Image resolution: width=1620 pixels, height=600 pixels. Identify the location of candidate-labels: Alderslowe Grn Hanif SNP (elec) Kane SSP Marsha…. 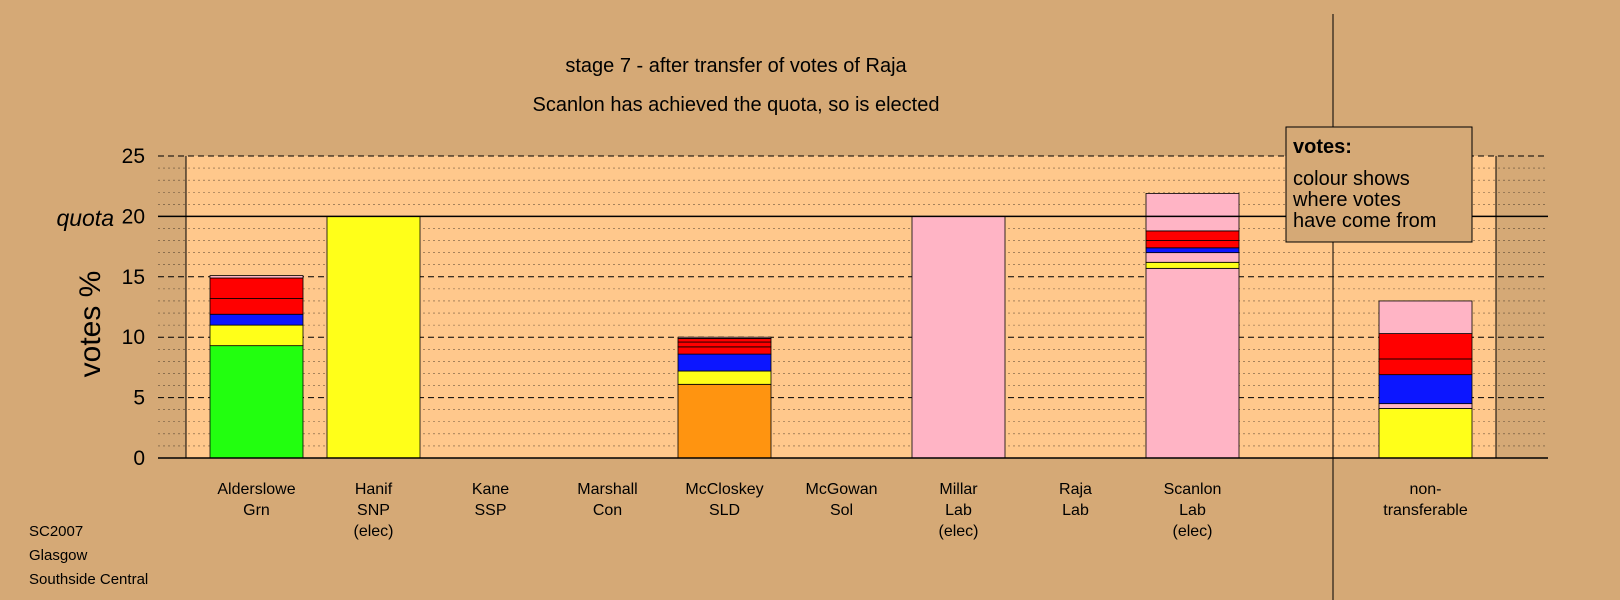
(842, 510).